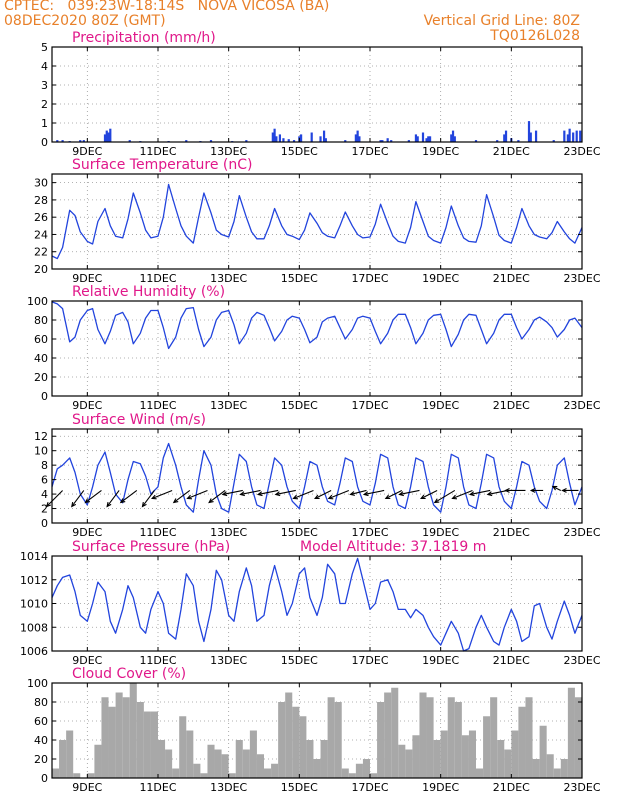 The height and width of the screenshot is (800, 618). I want to click on cloud-ytick-label: 20, so click(41, 759).